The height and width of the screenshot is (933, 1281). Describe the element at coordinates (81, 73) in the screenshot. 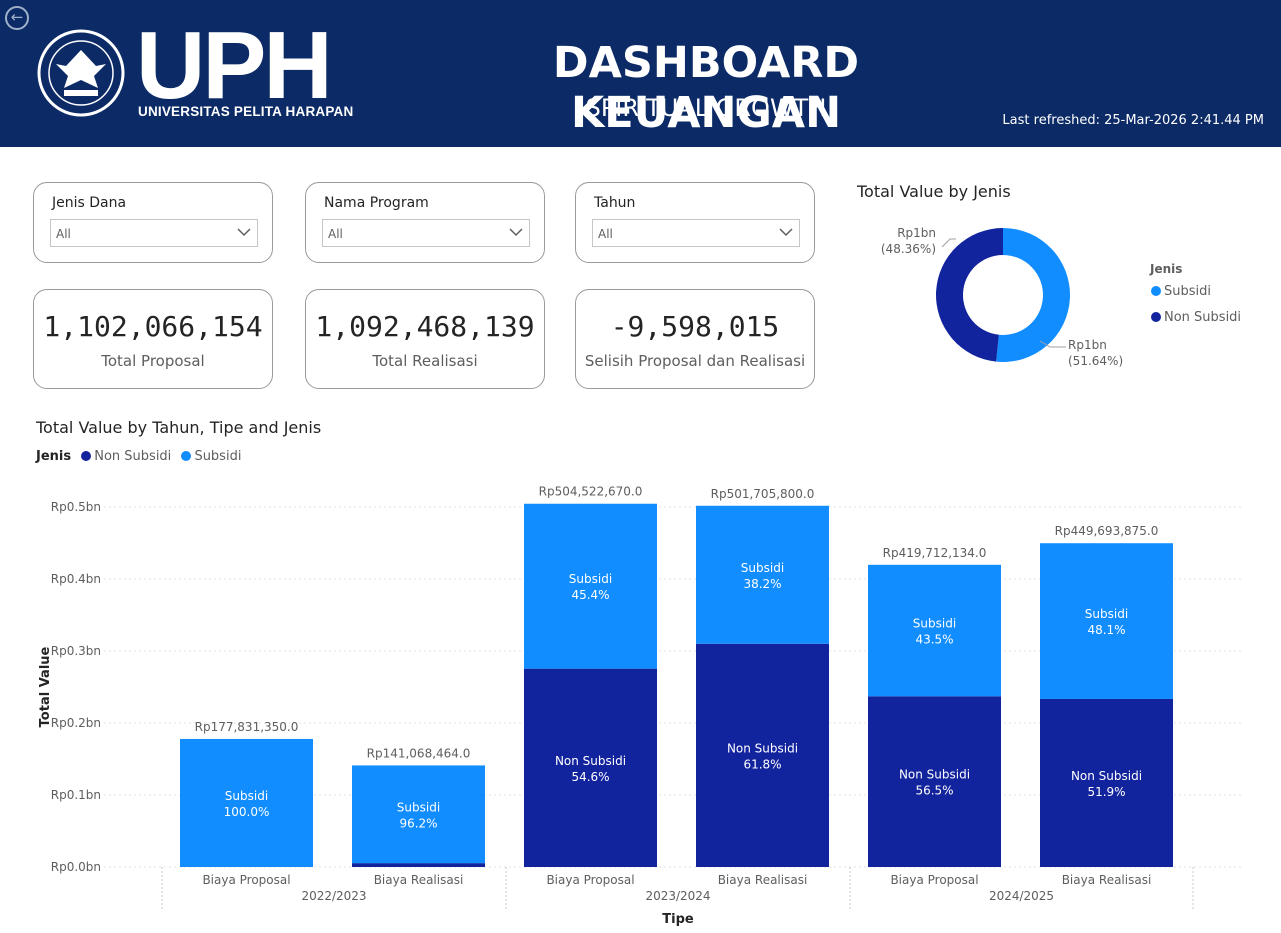

I see `eagle-seal-icon` at that location.